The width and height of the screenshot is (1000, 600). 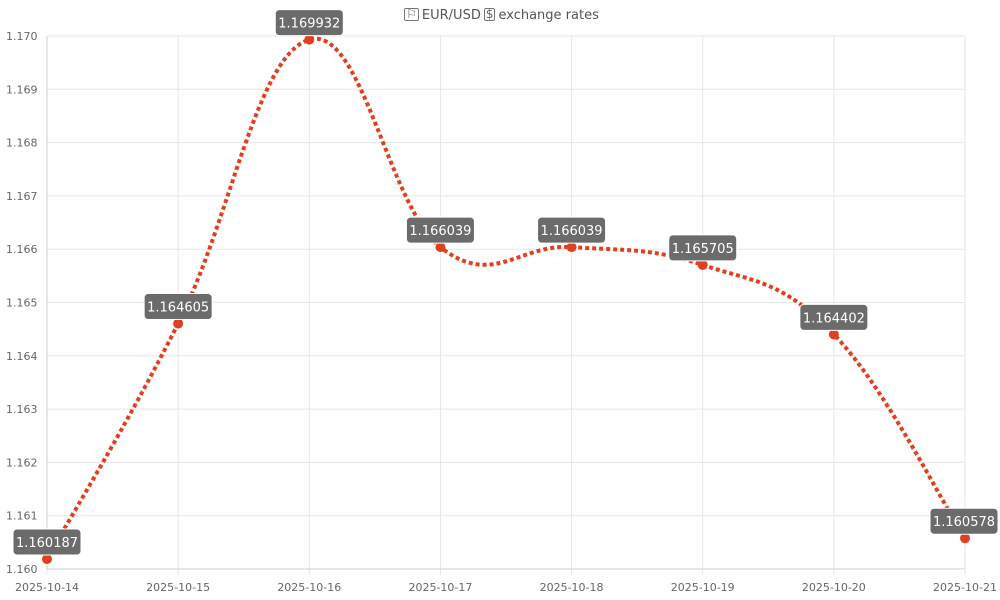 I want to click on y-tick-label: 1.162, so click(x=22, y=462).